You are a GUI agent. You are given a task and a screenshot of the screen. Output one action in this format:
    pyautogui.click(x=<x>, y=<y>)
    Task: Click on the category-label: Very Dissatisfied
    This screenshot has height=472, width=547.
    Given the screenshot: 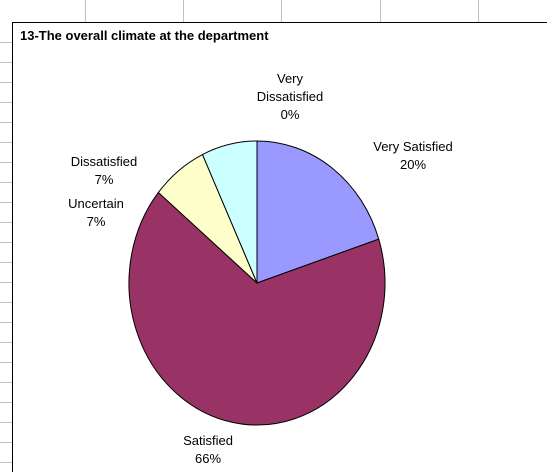 What is the action you would take?
    pyautogui.click(x=290, y=87)
    